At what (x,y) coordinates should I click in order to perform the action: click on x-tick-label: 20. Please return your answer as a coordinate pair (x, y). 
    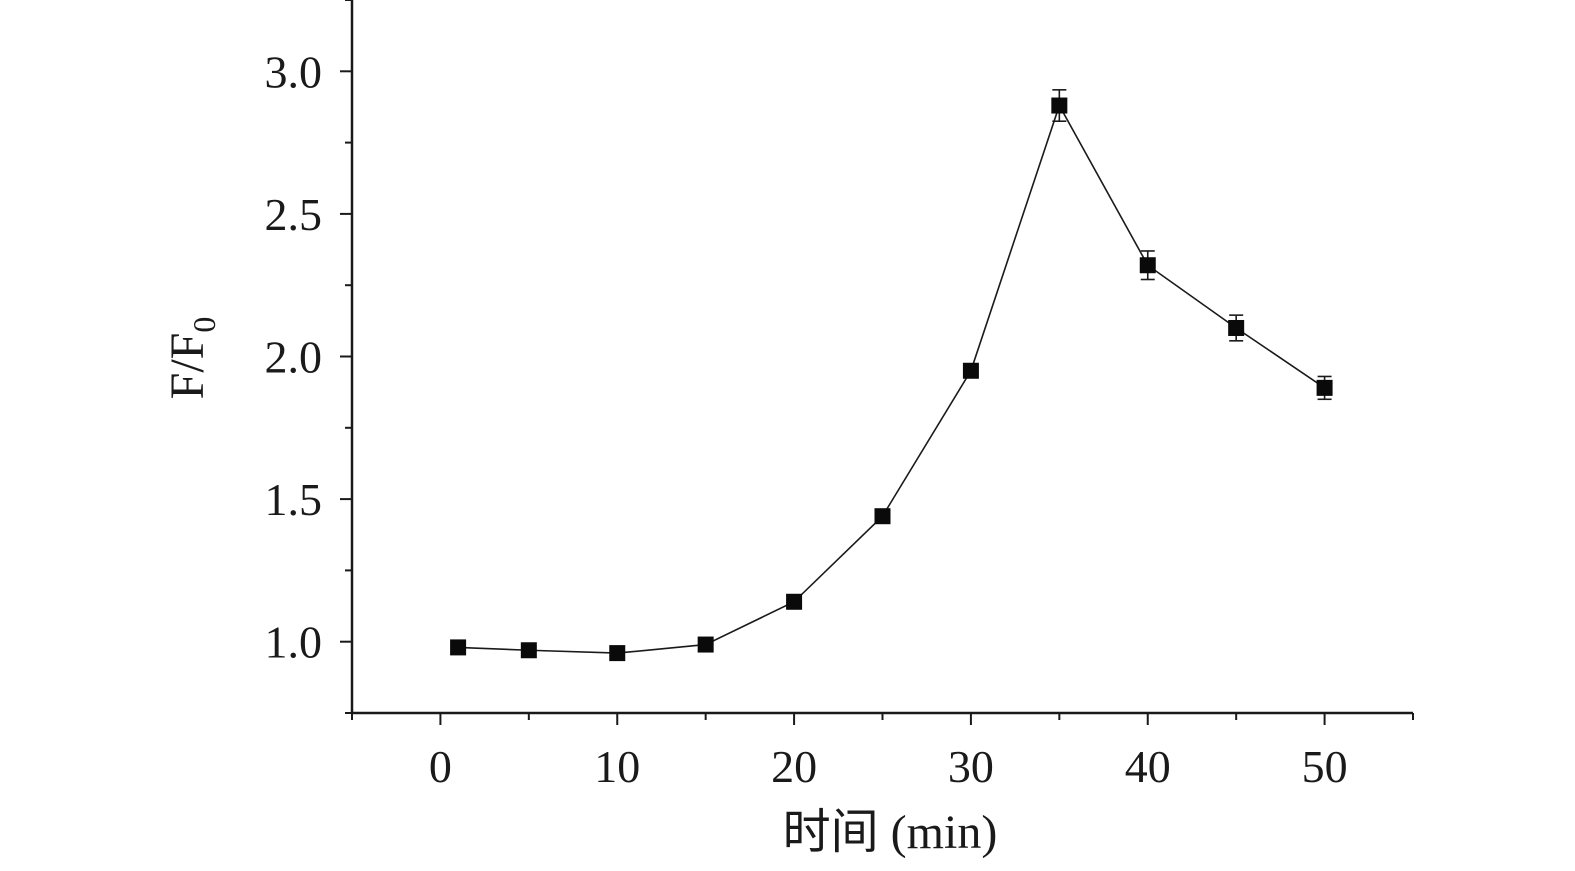
    Looking at the image, I should click on (794, 766).